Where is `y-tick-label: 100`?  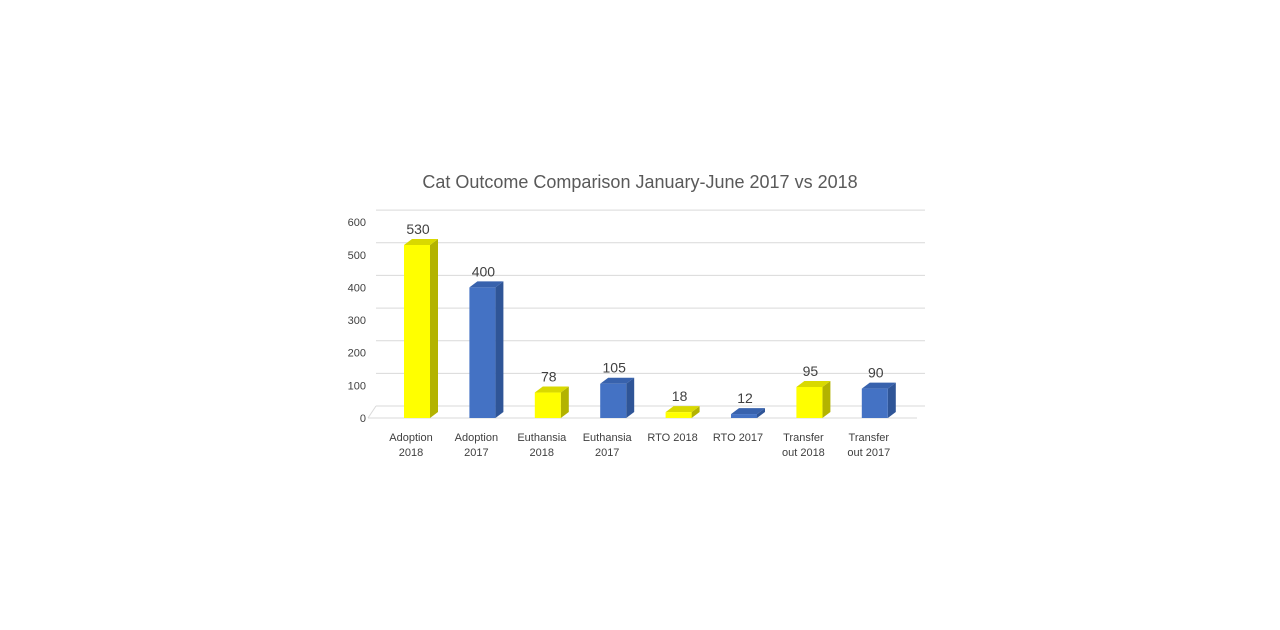
y-tick-label: 100 is located at coordinates (357, 386).